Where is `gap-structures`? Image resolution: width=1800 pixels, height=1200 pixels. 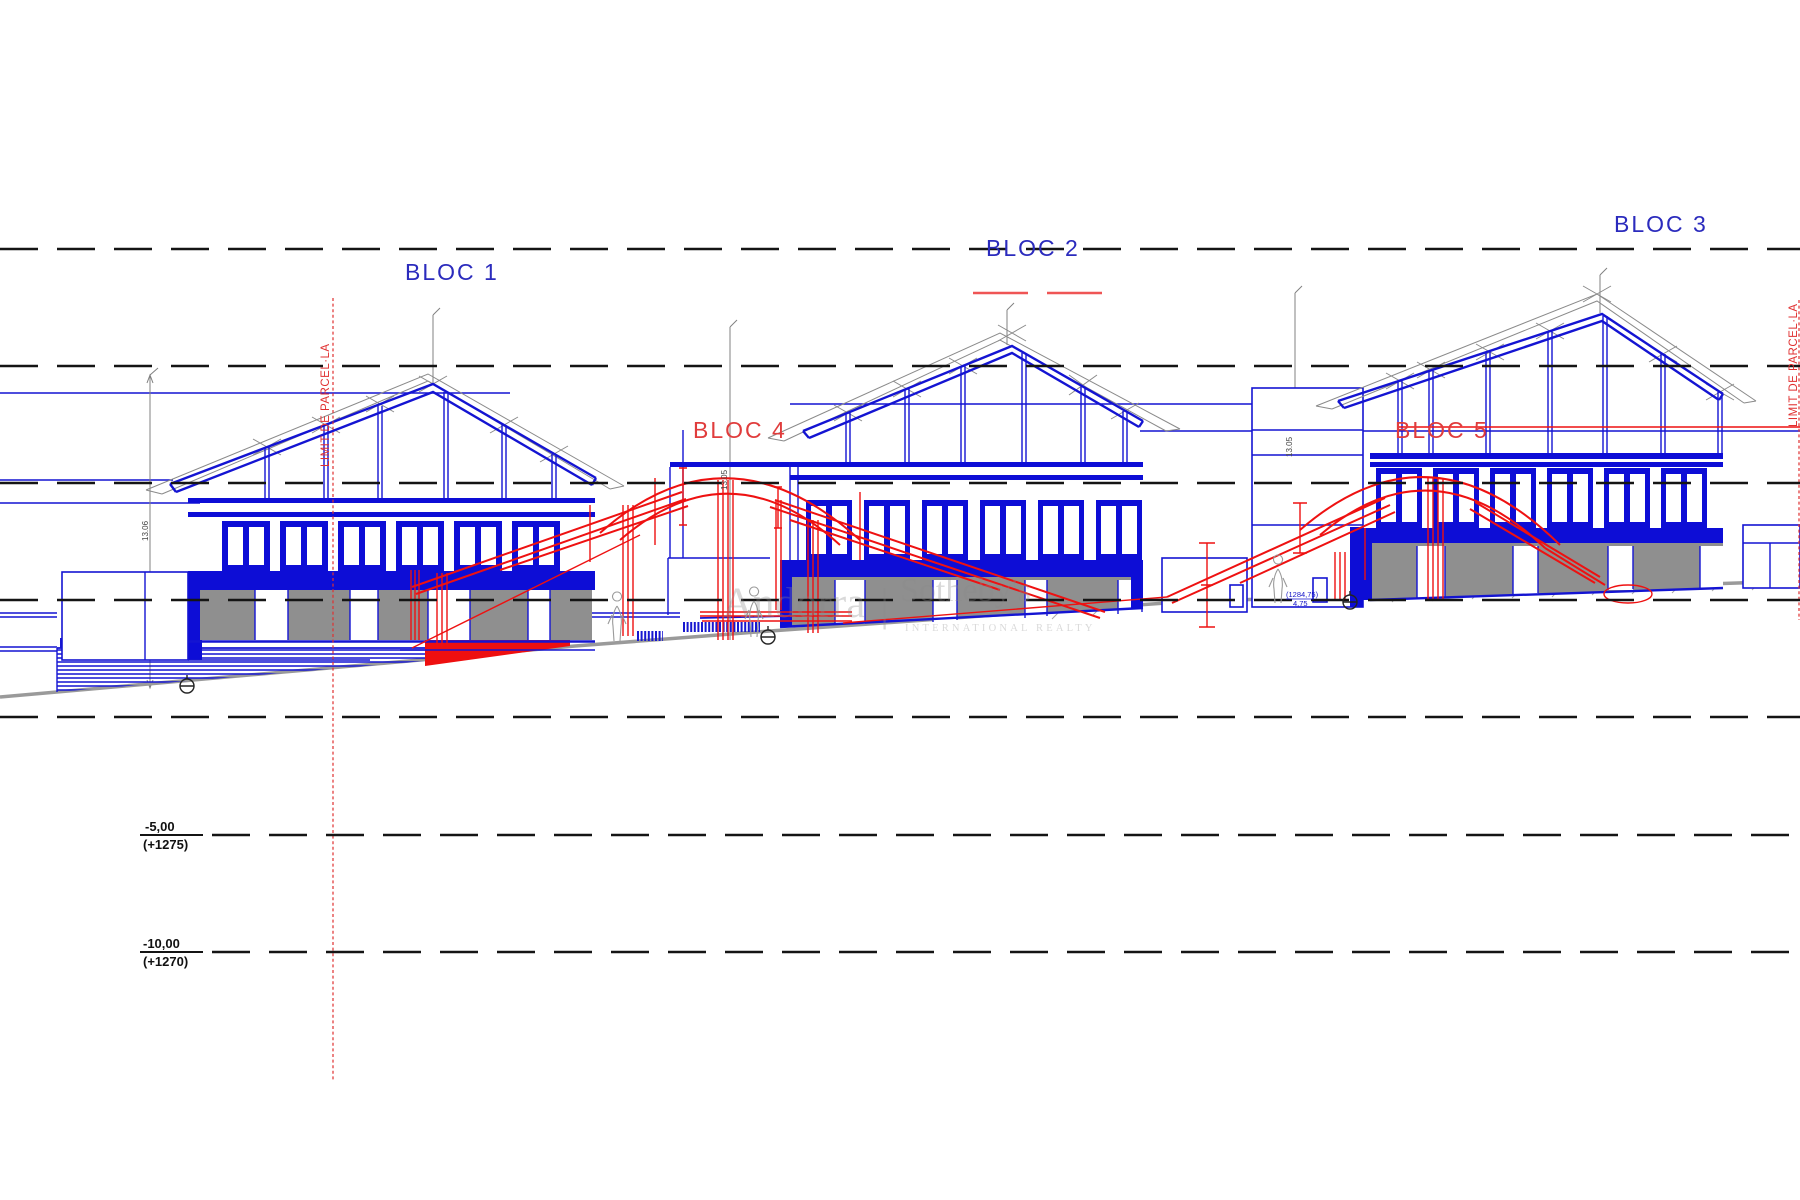
gap-structures is located at coordinates (1262, 500).